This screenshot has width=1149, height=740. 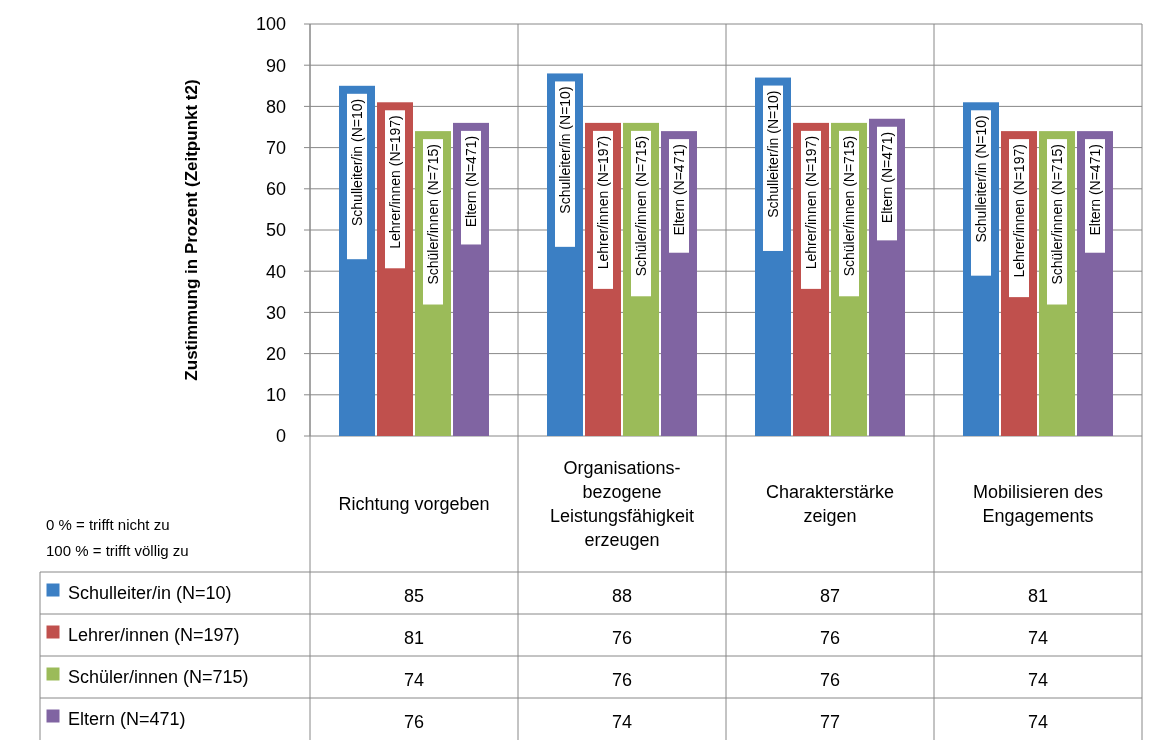 What do you see at coordinates (117, 550) in the screenshot?
I see `text: 100 % = trifft völlig zu` at bounding box center [117, 550].